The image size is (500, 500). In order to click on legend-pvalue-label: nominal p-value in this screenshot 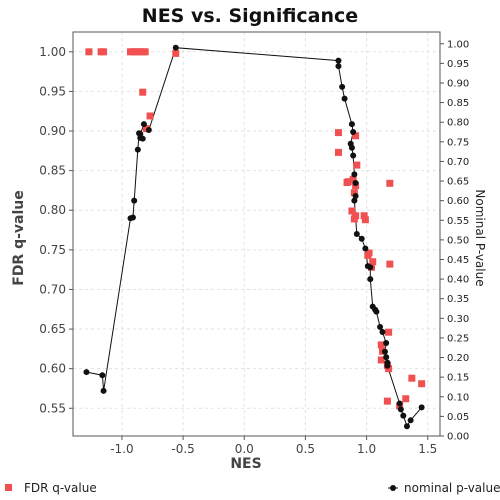, I will do `click(452, 488)`.